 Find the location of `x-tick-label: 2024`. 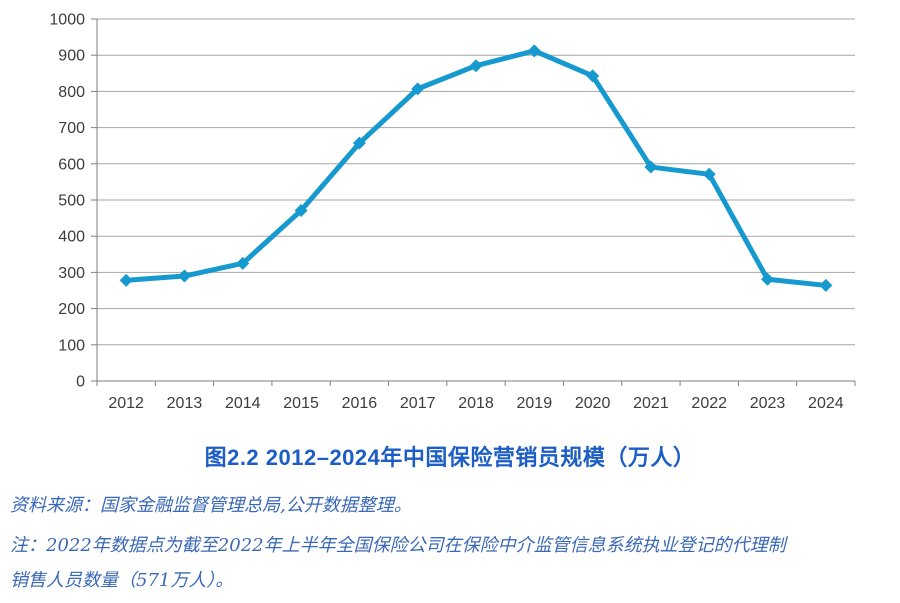

x-tick-label: 2024 is located at coordinates (826, 403).